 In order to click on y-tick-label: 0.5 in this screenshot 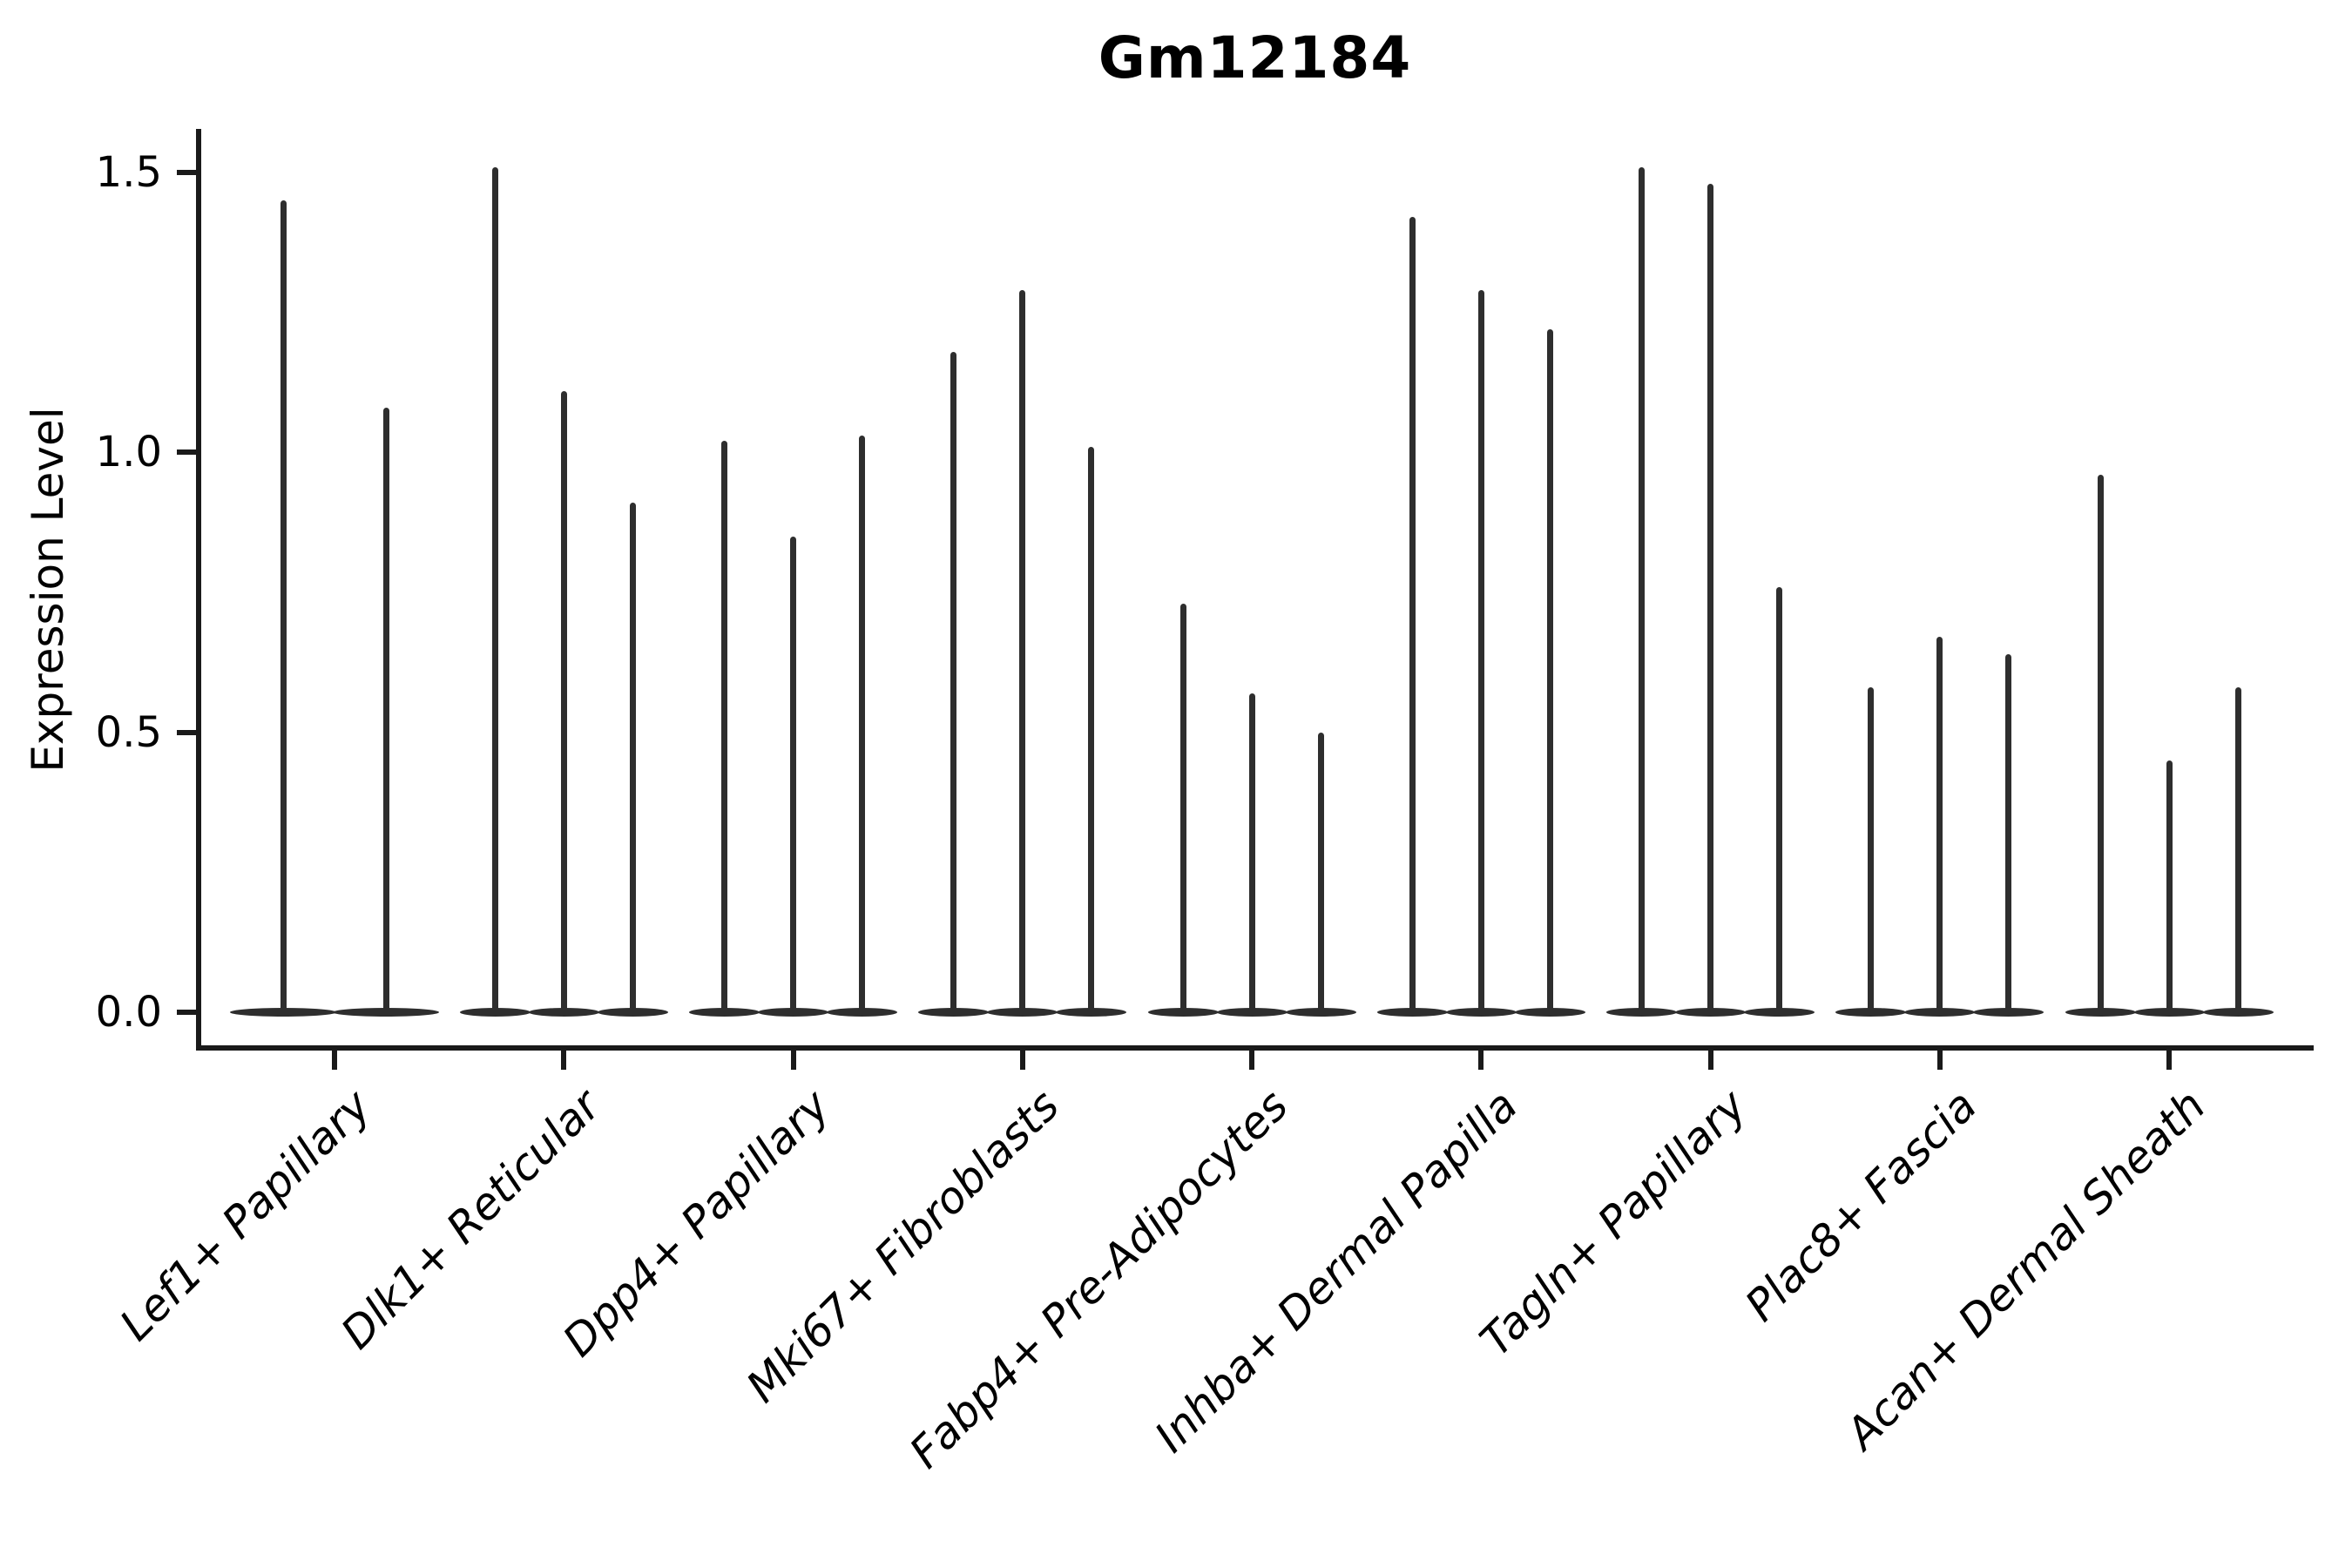, I will do `click(129, 732)`.